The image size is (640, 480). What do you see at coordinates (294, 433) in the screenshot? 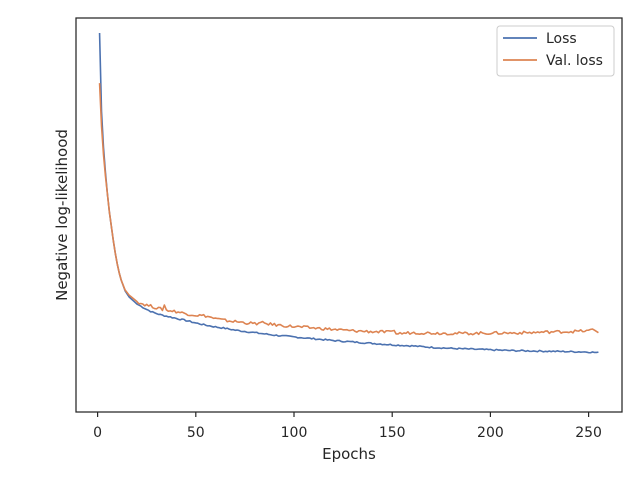
I see `x-tick-label-100: 100` at bounding box center [294, 433].